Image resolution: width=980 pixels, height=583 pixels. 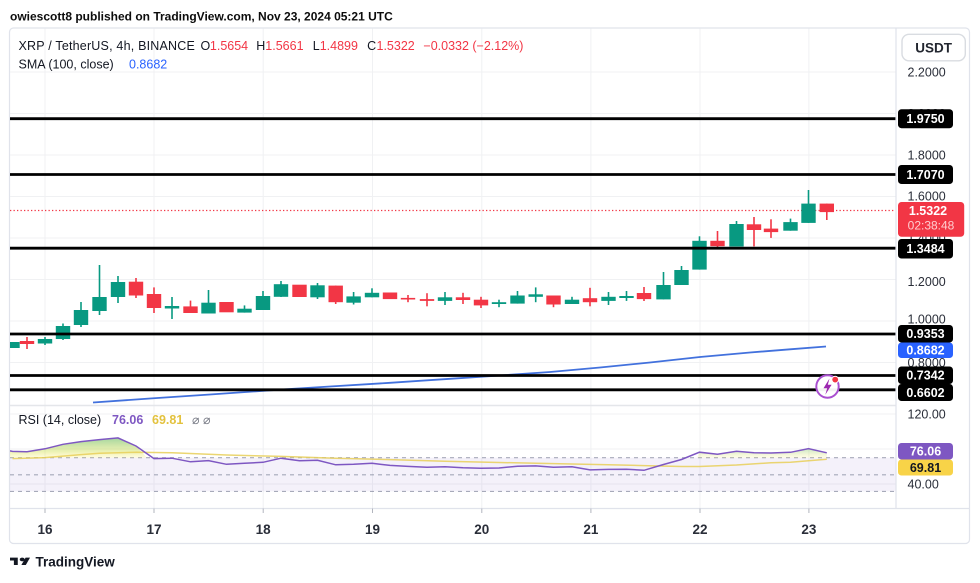 What do you see at coordinates (925, 376) in the screenshot?
I see `svg-text: 0.7342` at bounding box center [925, 376].